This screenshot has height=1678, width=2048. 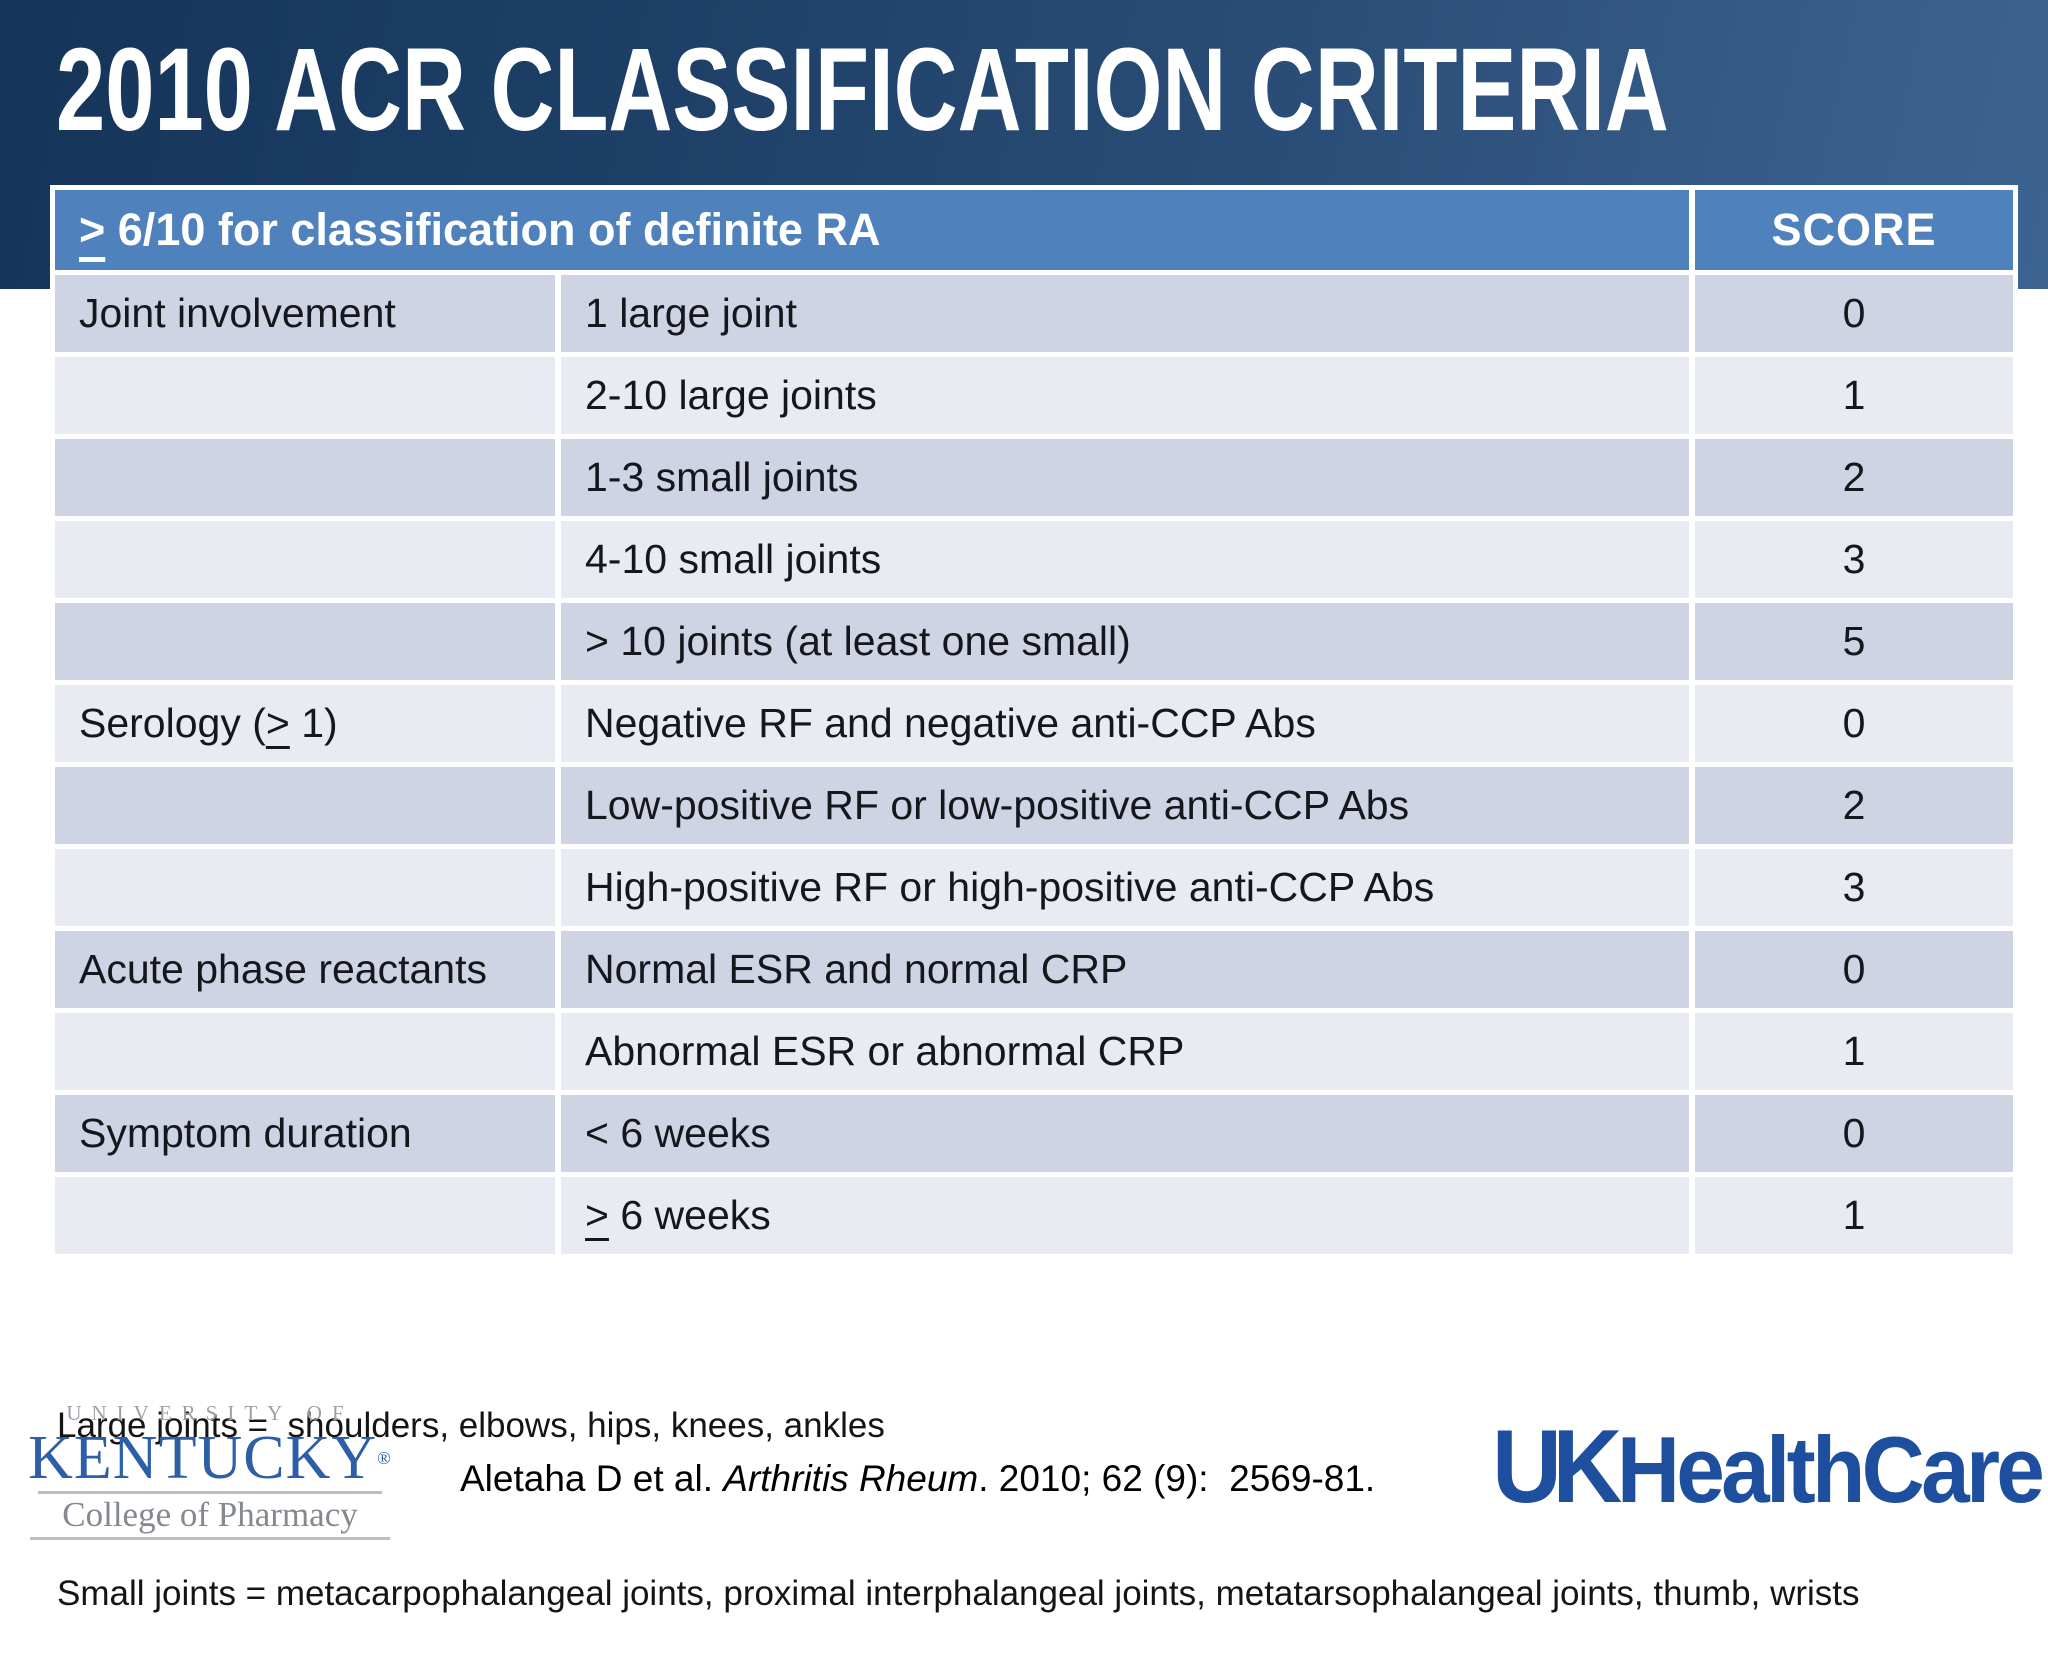 I want to click on criterion-cell: Normal ESR and normal CRP, so click(x=1125, y=969).